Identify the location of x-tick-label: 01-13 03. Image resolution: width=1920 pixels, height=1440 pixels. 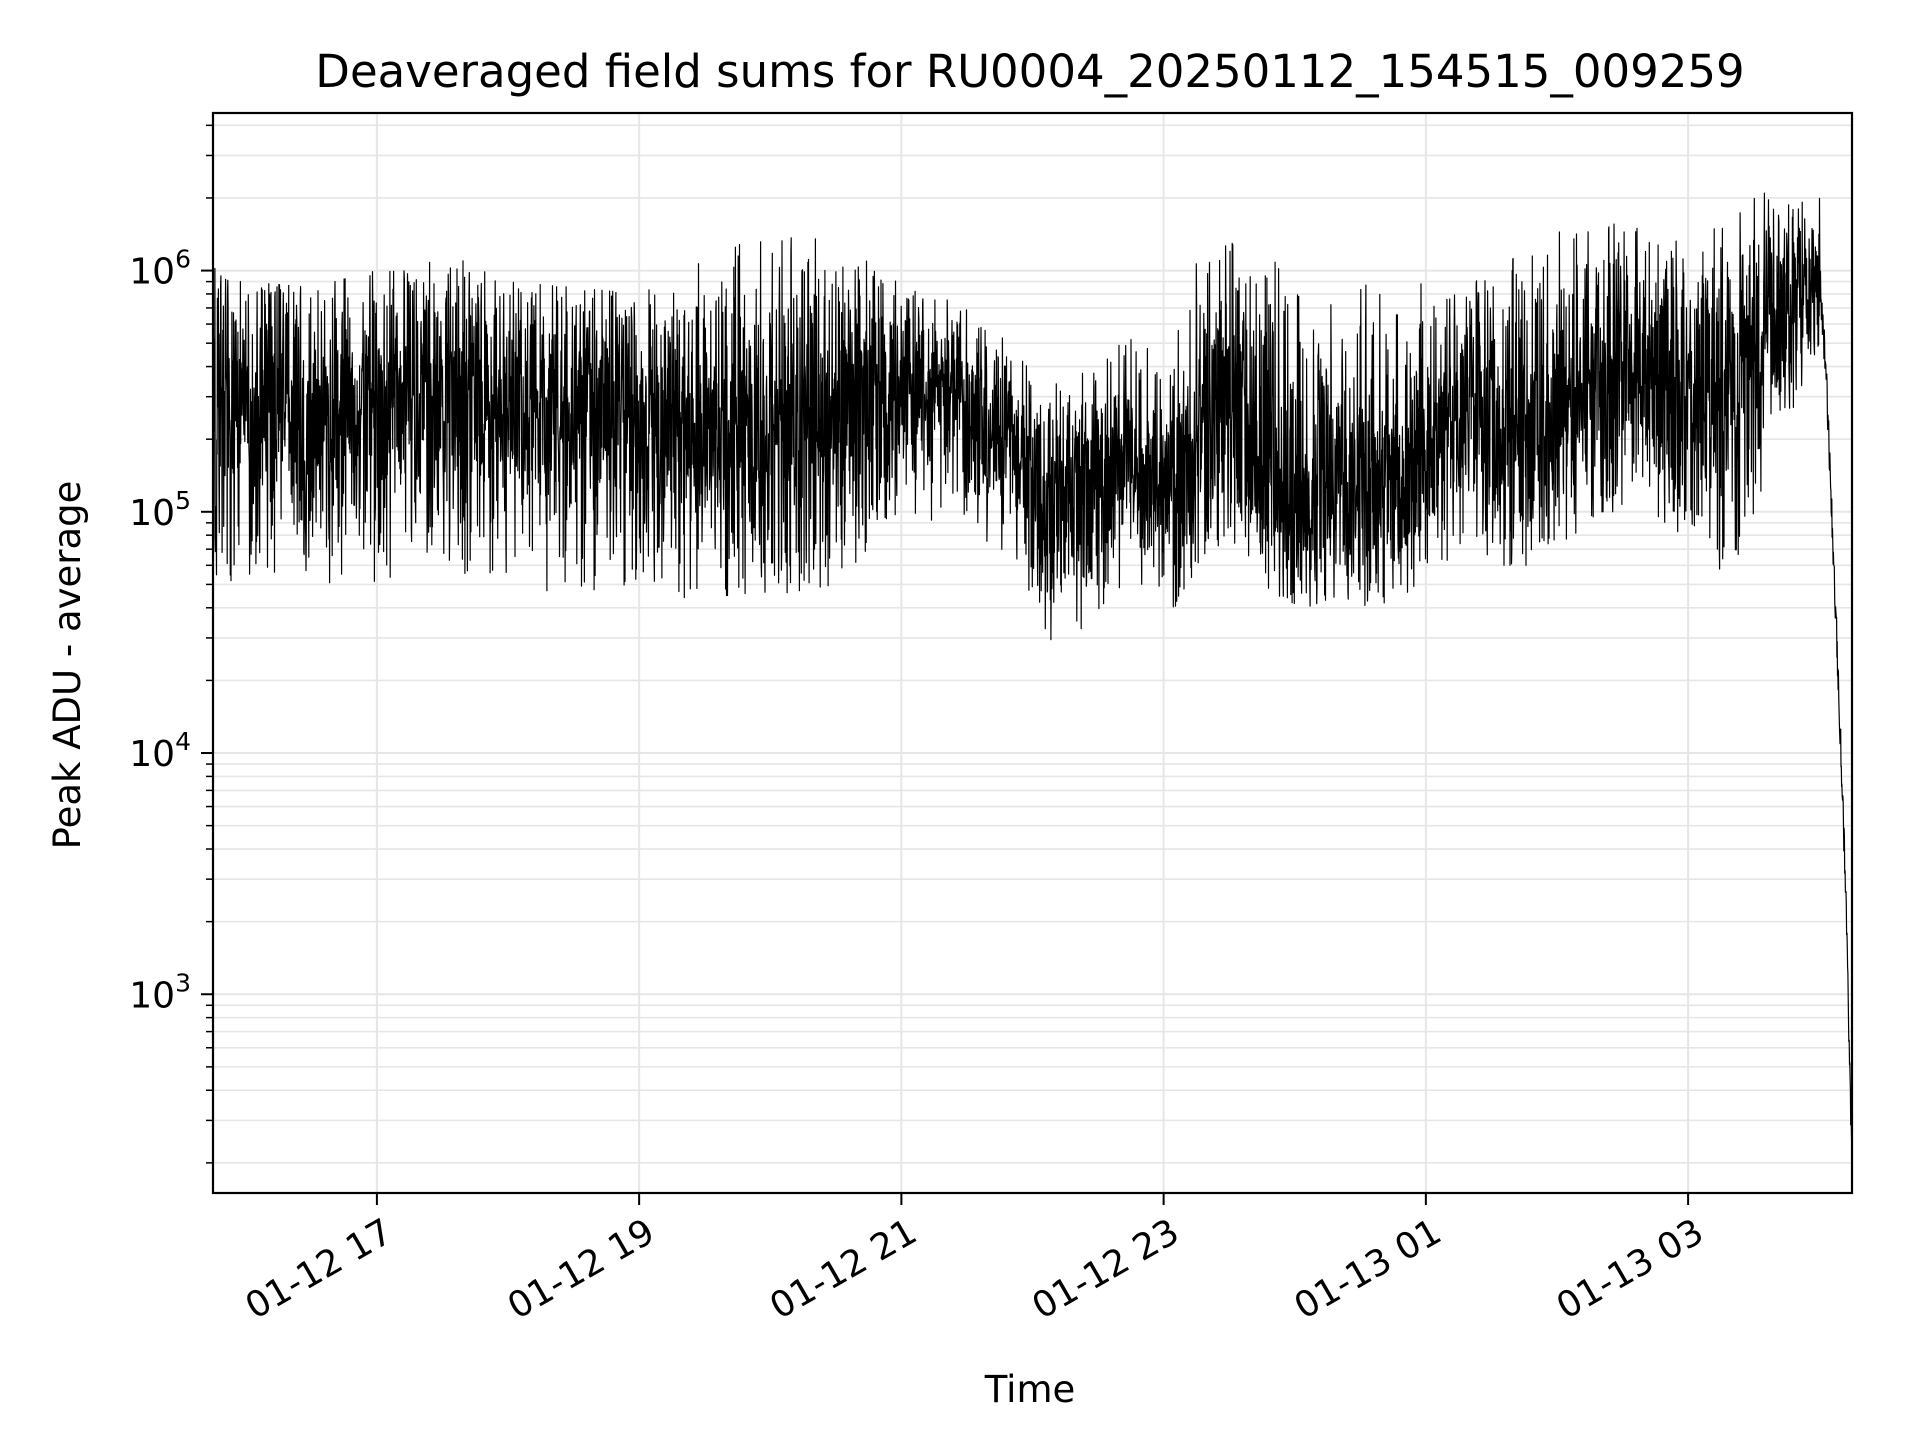
(1630, 1269).